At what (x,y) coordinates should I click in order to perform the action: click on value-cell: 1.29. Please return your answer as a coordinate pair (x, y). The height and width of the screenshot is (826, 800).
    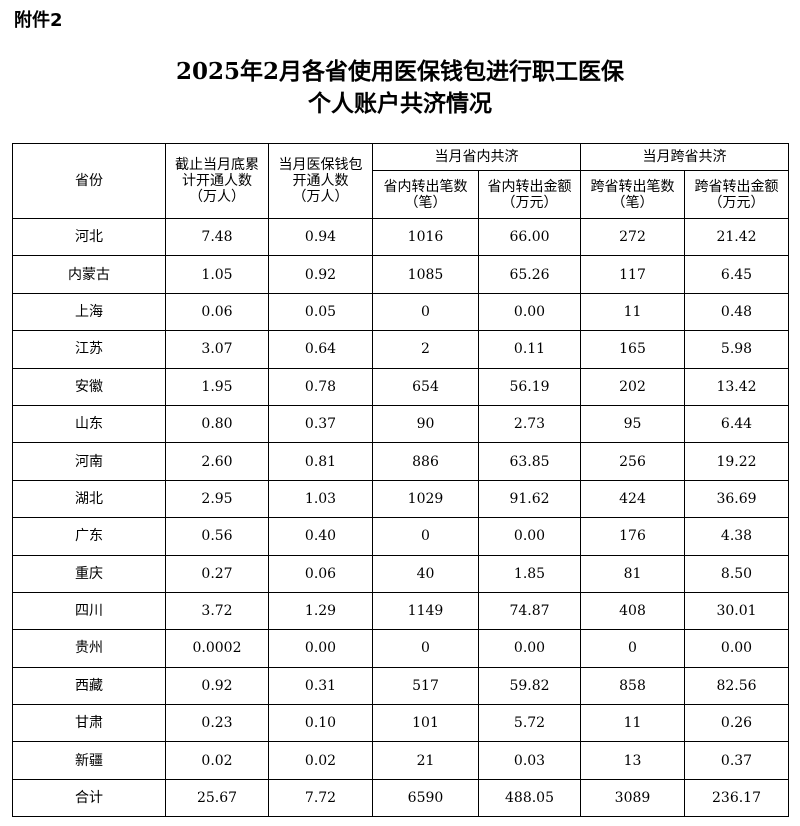
    Looking at the image, I should click on (320, 611).